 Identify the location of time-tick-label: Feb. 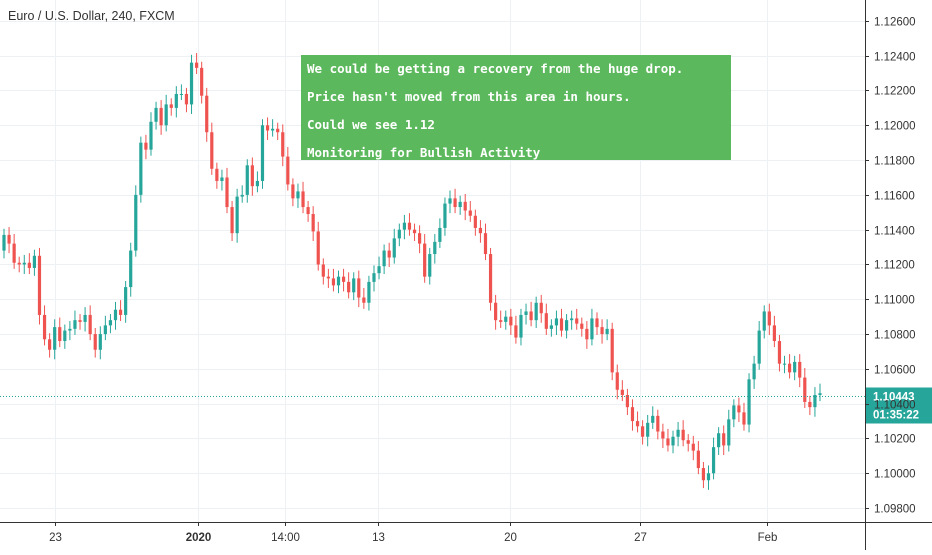
(768, 538).